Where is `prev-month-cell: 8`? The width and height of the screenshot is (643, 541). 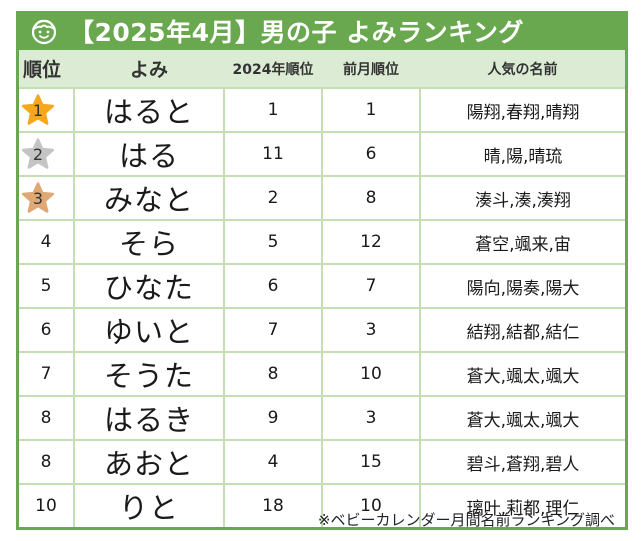 prev-month-cell: 8 is located at coordinates (371, 198).